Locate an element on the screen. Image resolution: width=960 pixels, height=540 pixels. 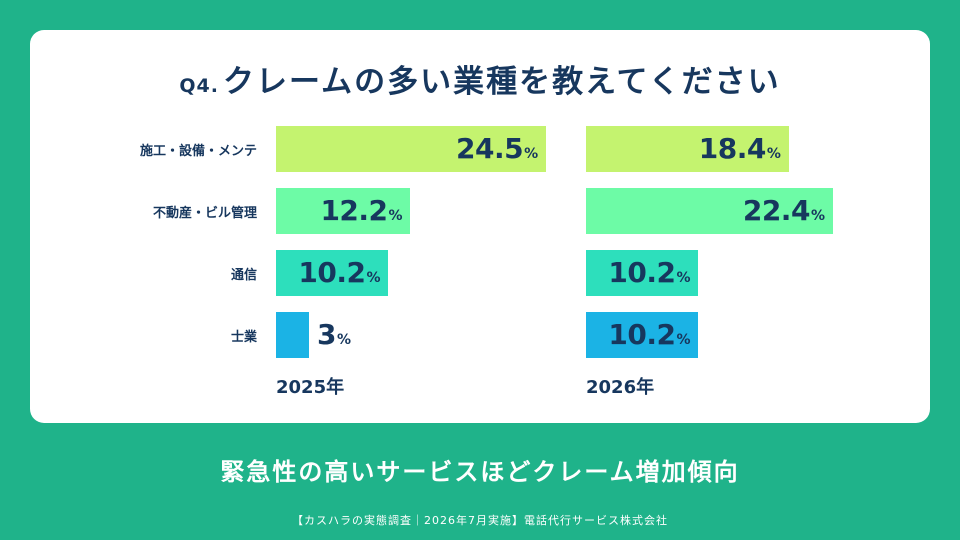
data-label: 3% is located at coordinates (334, 335).